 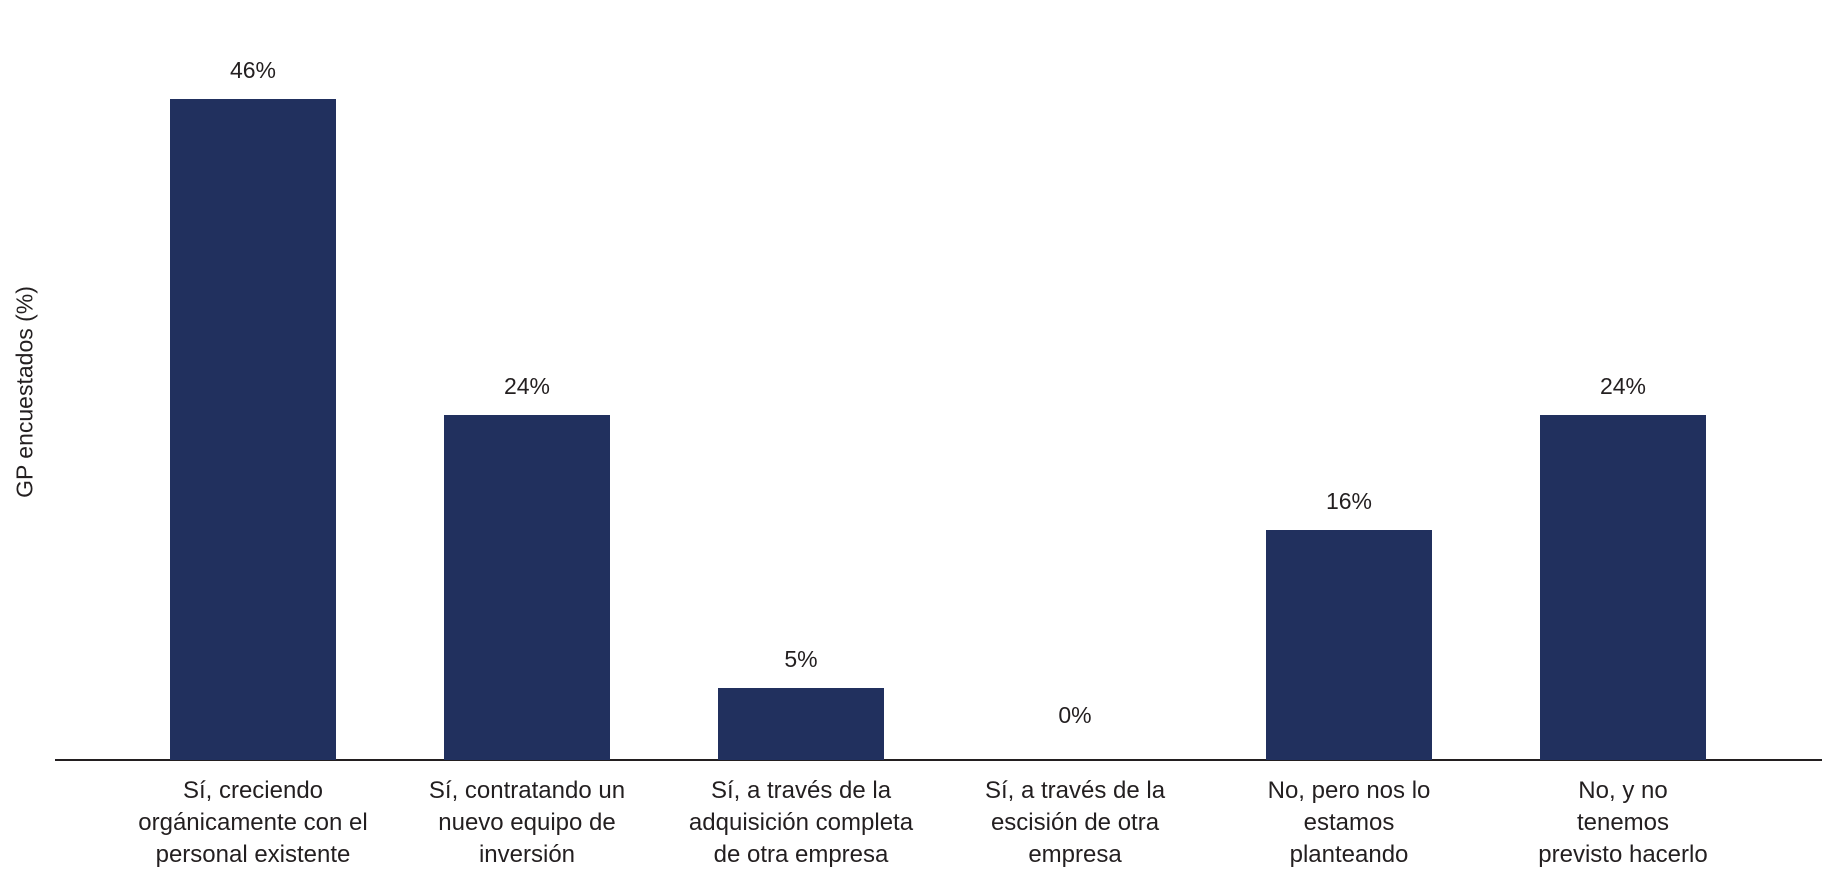 What do you see at coordinates (1623, 790) in the screenshot?
I see `category-label-line: No, y no` at bounding box center [1623, 790].